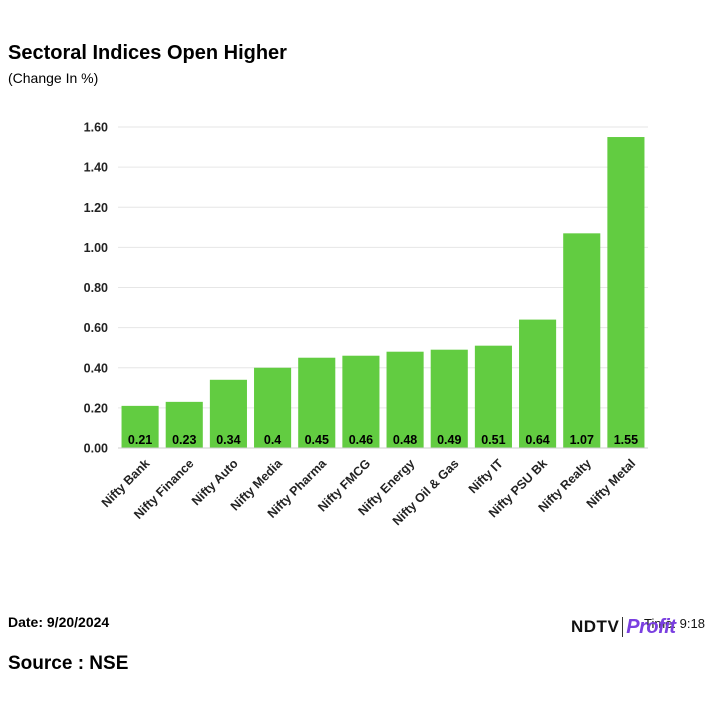 The image size is (720, 720). Describe the element at coordinates (595, 626) in the screenshot. I see `logo-ndtv-text: NDTV` at that location.